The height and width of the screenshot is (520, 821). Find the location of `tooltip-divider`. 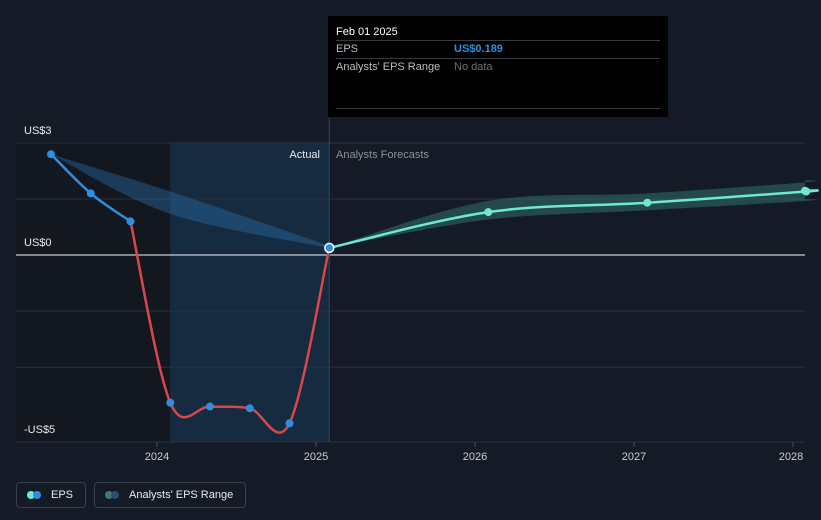

tooltip-divider is located at coordinates (498, 108).